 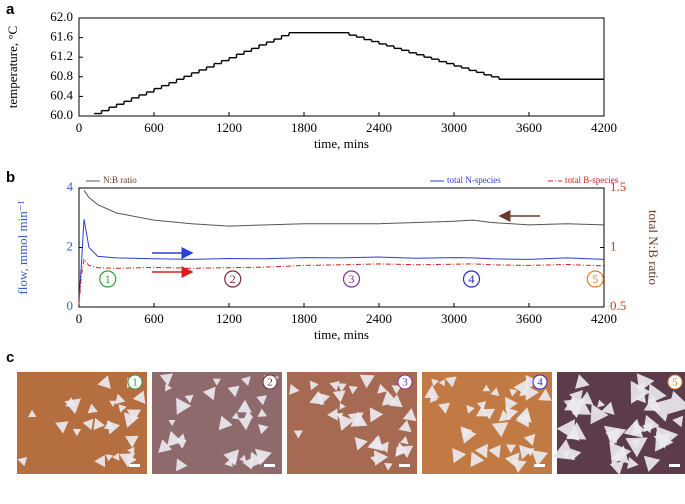 What do you see at coordinates (304, 318) in the screenshot?
I see `x-tick-label: 1800` at bounding box center [304, 318].